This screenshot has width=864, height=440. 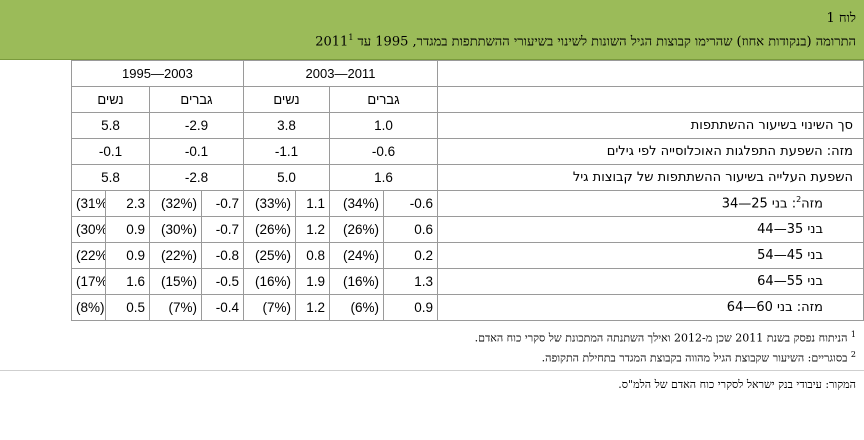 I want to click on contribution-value: 1.3, so click(x=410, y=281).